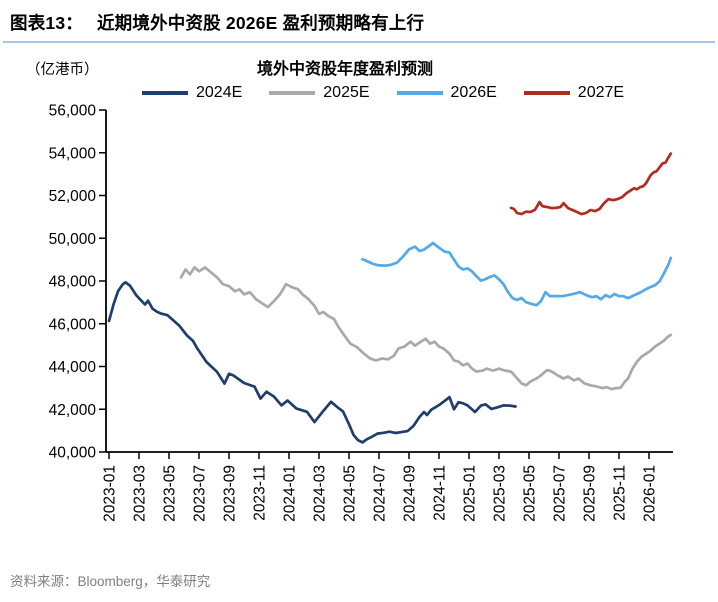  Describe the element at coordinates (170, 493) in the screenshot. I see `x-tick-label: 2023-05` at that location.